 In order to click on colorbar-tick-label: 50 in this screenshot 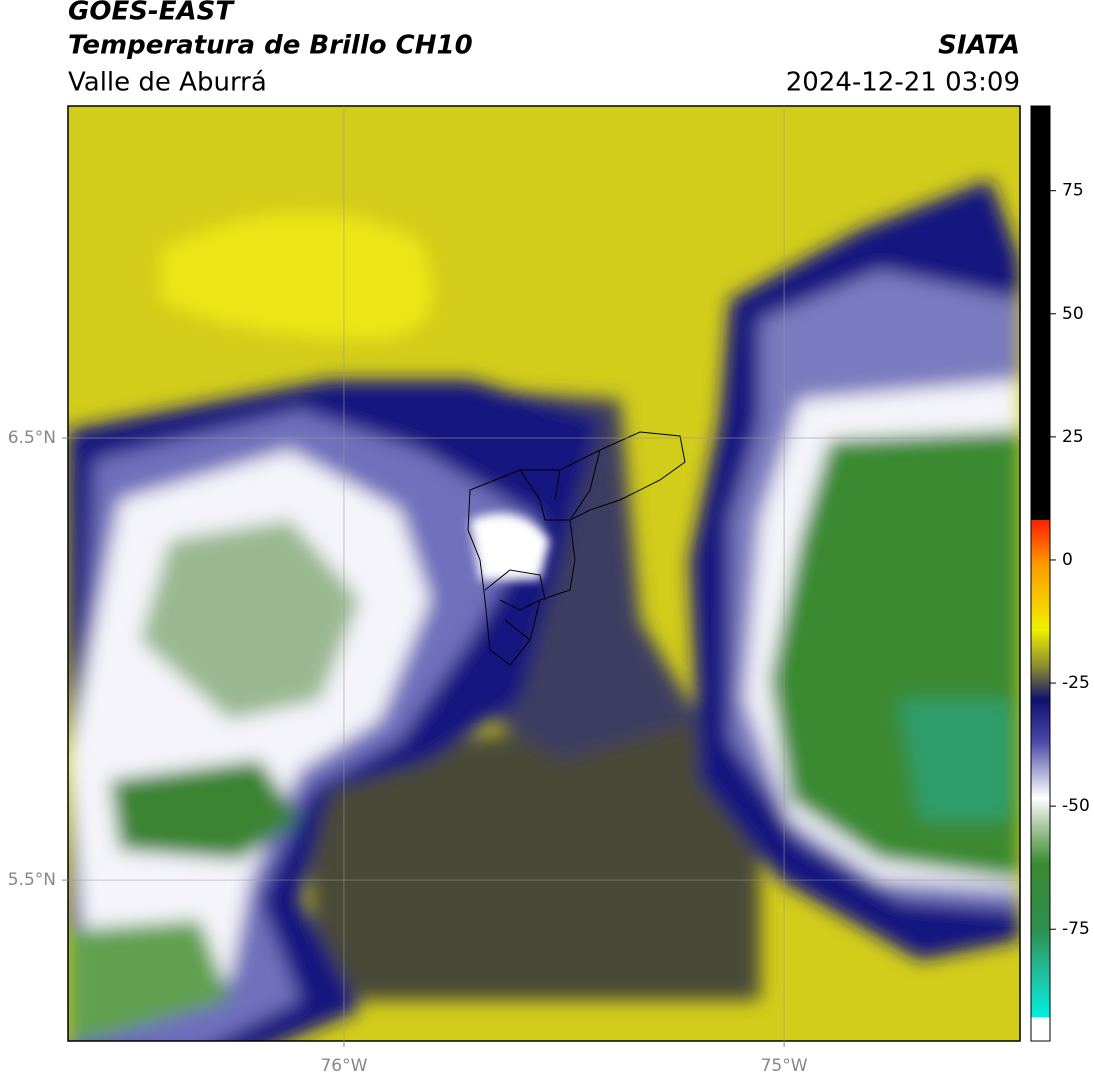, I will do `click(1073, 314)`.